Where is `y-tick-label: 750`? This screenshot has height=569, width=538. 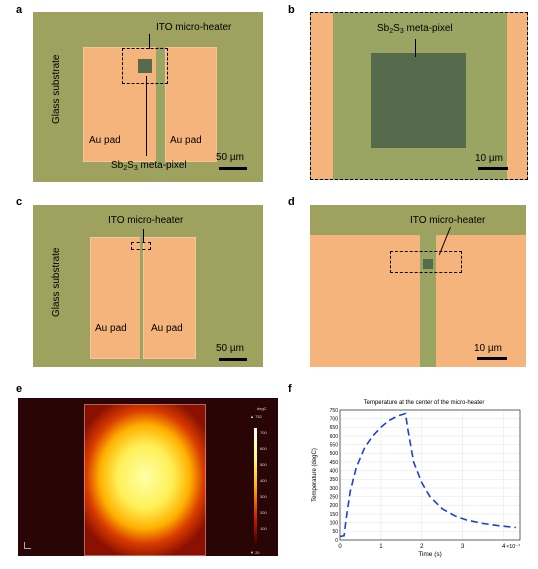
y-tick-label: 750 is located at coordinates (334, 411).